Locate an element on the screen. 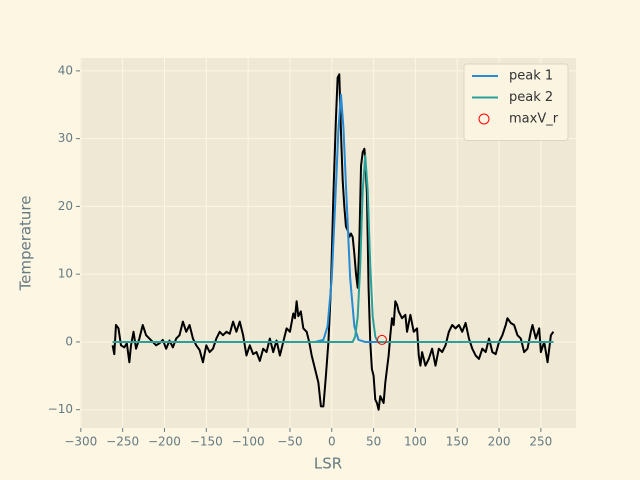 This screenshot has width=640, height=480. y-tick-label: 10 is located at coordinates (65, 274).